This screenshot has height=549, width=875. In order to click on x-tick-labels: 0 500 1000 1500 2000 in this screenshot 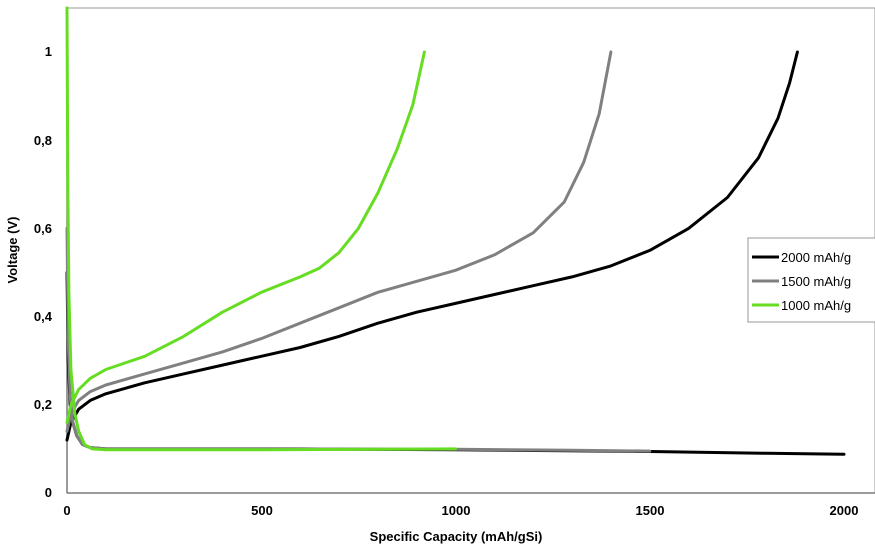, I will do `click(460, 510)`.